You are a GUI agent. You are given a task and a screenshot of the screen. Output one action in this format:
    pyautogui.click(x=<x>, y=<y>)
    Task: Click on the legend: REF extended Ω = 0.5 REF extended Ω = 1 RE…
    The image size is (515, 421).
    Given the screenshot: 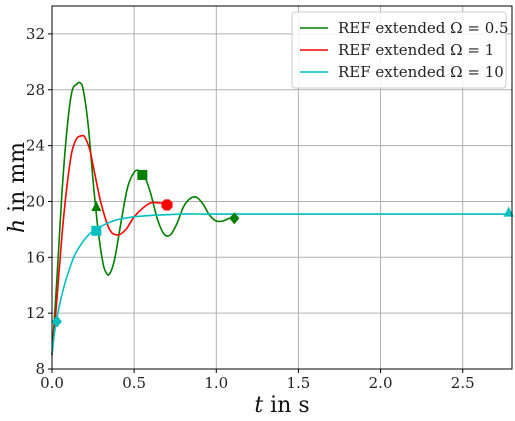 What is the action you would take?
    pyautogui.click(x=400, y=50)
    